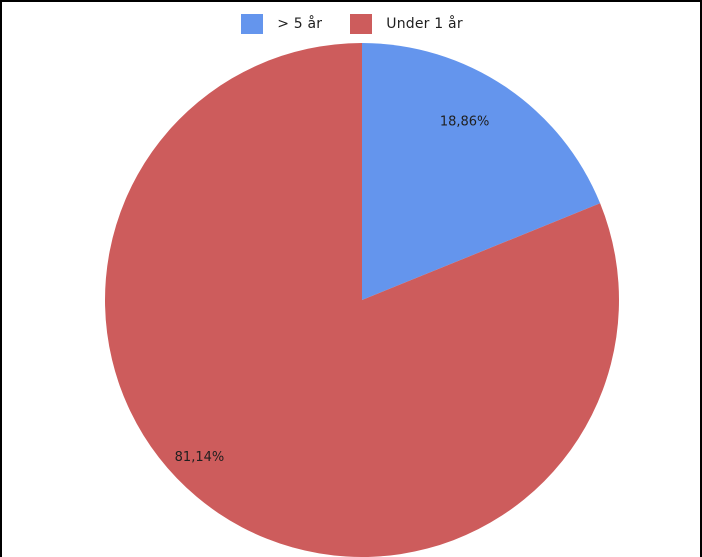 The width and height of the screenshot is (702, 557). I want to click on pie-slice-label-0: 18,86%, so click(465, 121).